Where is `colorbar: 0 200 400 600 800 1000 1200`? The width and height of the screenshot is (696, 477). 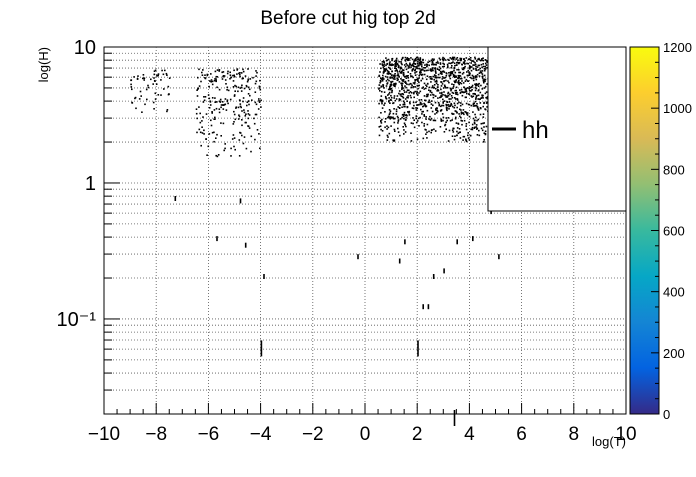
colorbar: 0 200 400 600 800 1000 1200 is located at coordinates (660, 231).